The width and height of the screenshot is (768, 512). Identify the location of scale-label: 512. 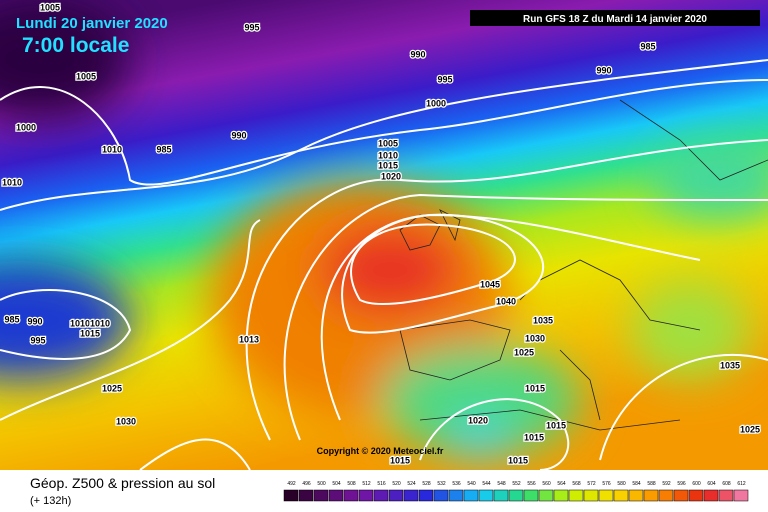
(366, 484).